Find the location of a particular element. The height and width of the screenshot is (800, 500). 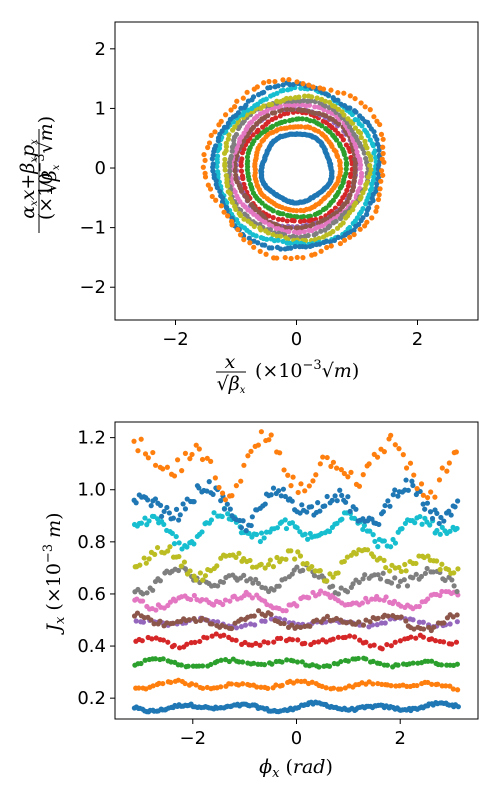

action-angle-y-tick-label: 0.6 is located at coordinates (91, 594).